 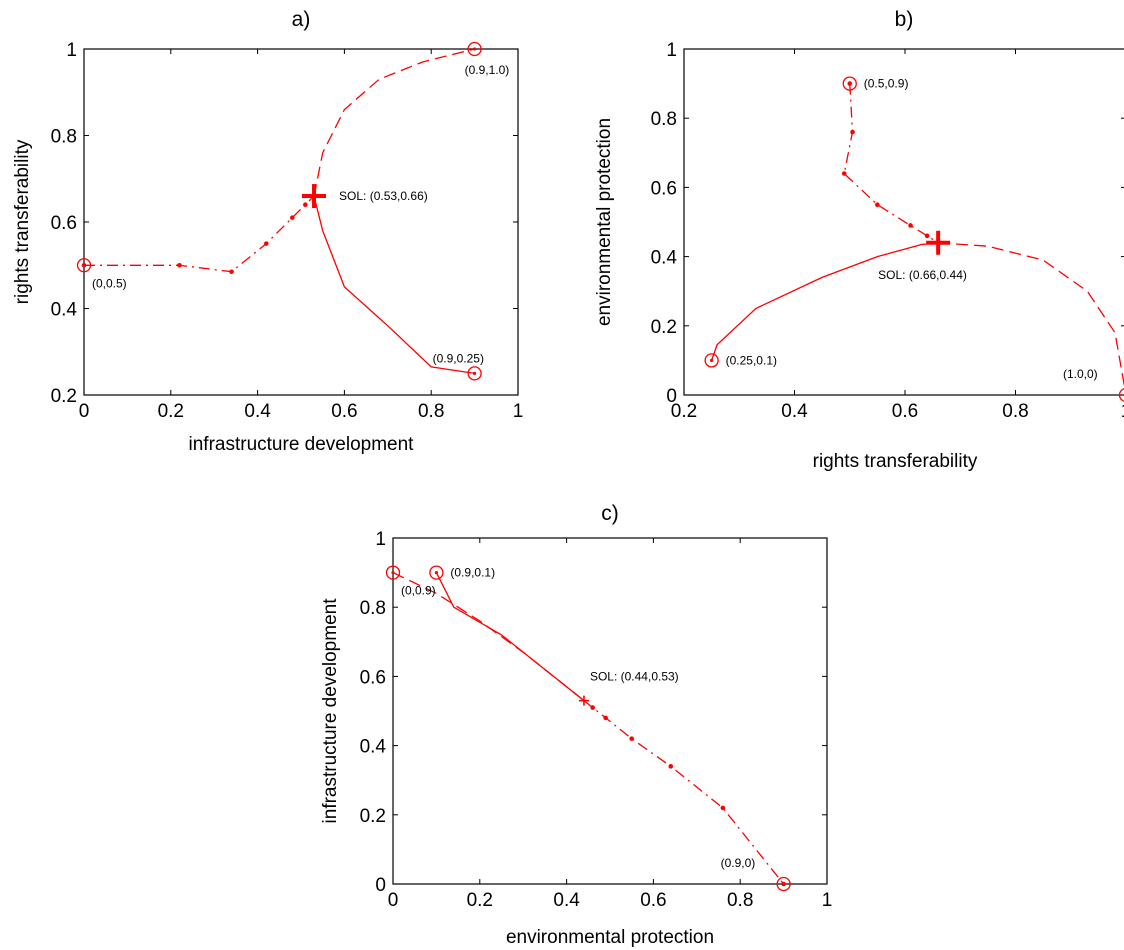 What do you see at coordinates (383, 196) in the screenshot?
I see `panel-a-solution-label: SOL: (0.53,0.66)` at bounding box center [383, 196].